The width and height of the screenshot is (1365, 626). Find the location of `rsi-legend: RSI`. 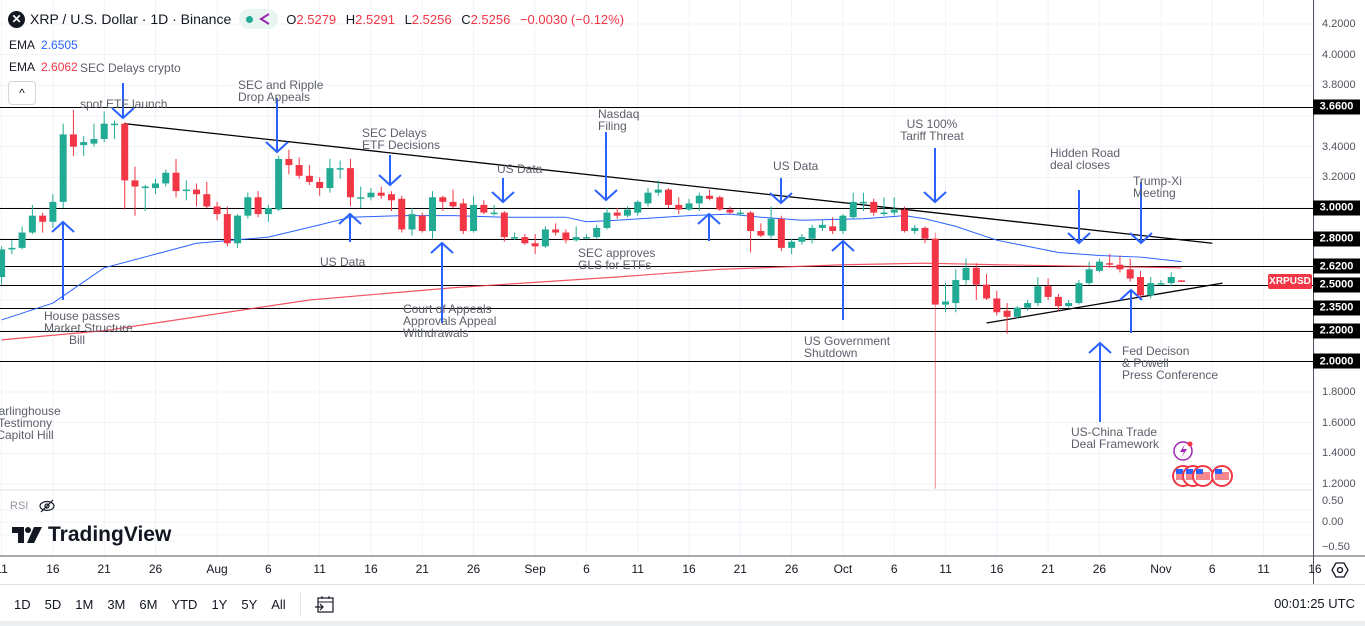

rsi-legend: RSI is located at coordinates (33, 506).